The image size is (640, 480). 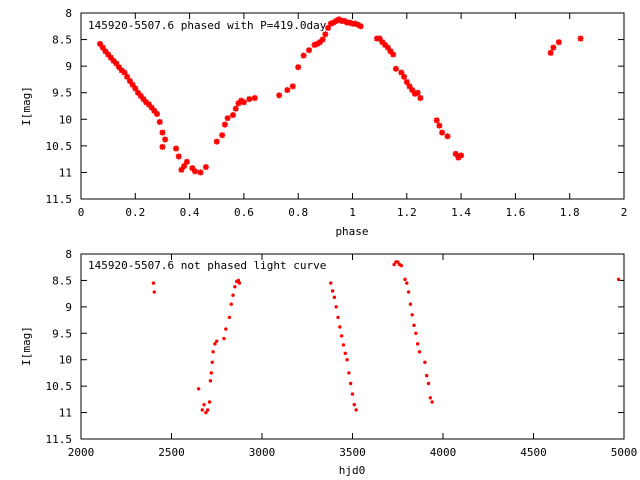 I want to click on y-tick-label: 11, so click(x=65, y=413).